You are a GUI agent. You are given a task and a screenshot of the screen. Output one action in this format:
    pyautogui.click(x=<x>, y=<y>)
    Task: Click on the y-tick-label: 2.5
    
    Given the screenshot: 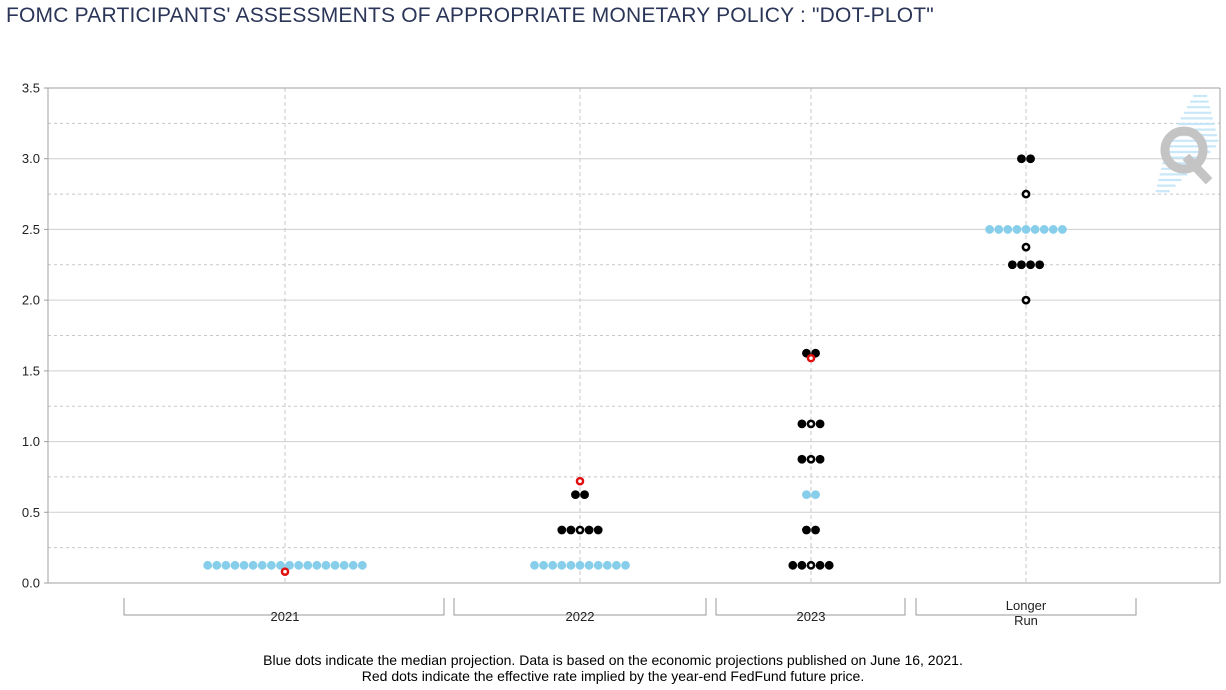 What is the action you would take?
    pyautogui.click(x=31, y=229)
    